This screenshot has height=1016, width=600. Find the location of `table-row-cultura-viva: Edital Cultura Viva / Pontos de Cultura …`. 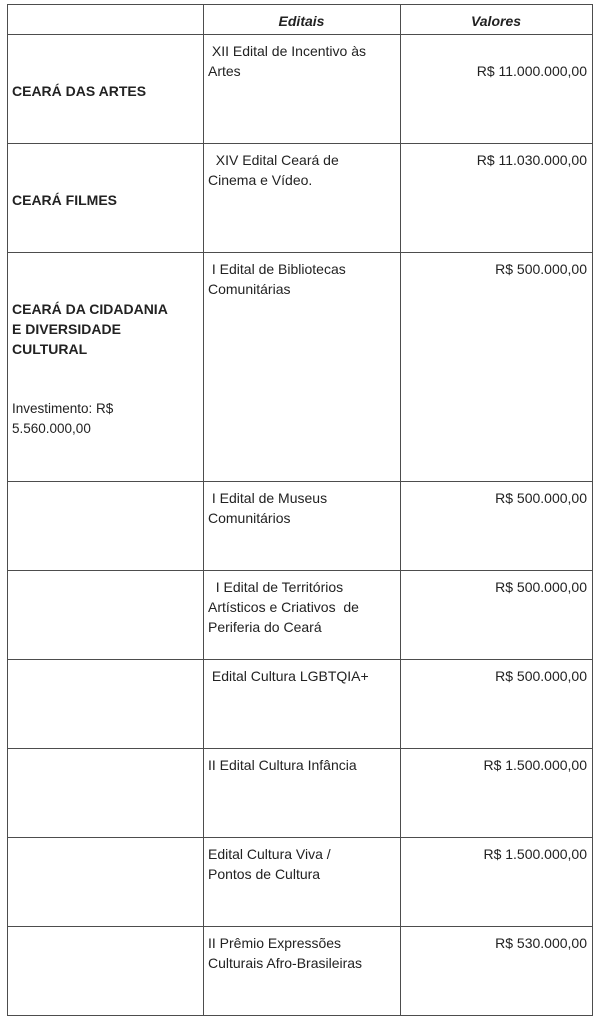

table-row-cultura-viva: Edital Cultura Viva / Pontos de Cultura … is located at coordinates (300, 882).